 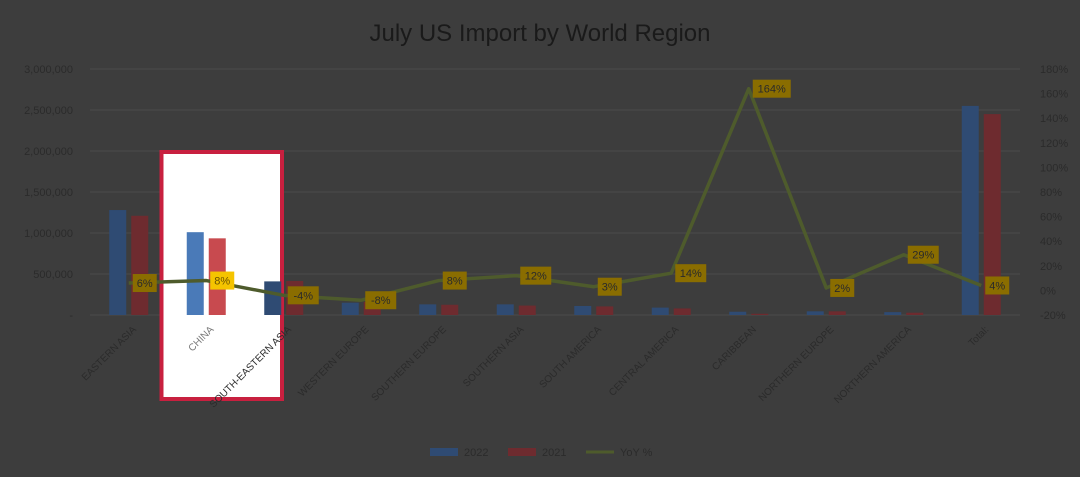 I want to click on y-left-tick-label: 1,000,000, so click(x=48, y=234).